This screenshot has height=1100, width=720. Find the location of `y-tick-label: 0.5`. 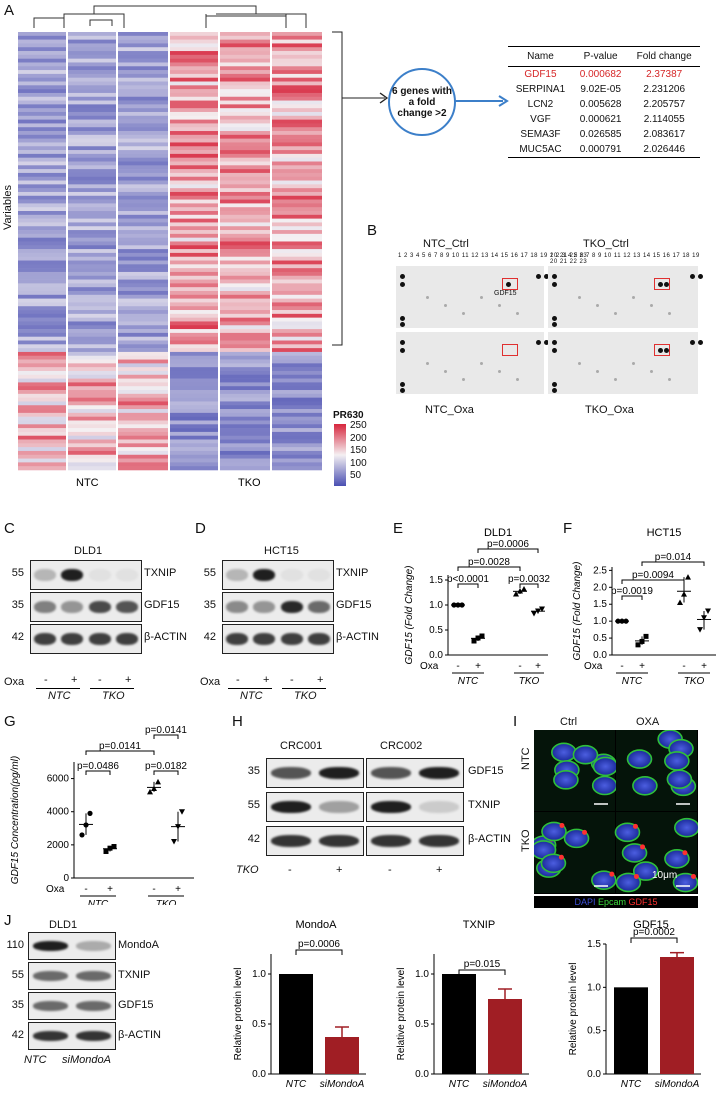

y-tick-label: 0.5 is located at coordinates (436, 630).